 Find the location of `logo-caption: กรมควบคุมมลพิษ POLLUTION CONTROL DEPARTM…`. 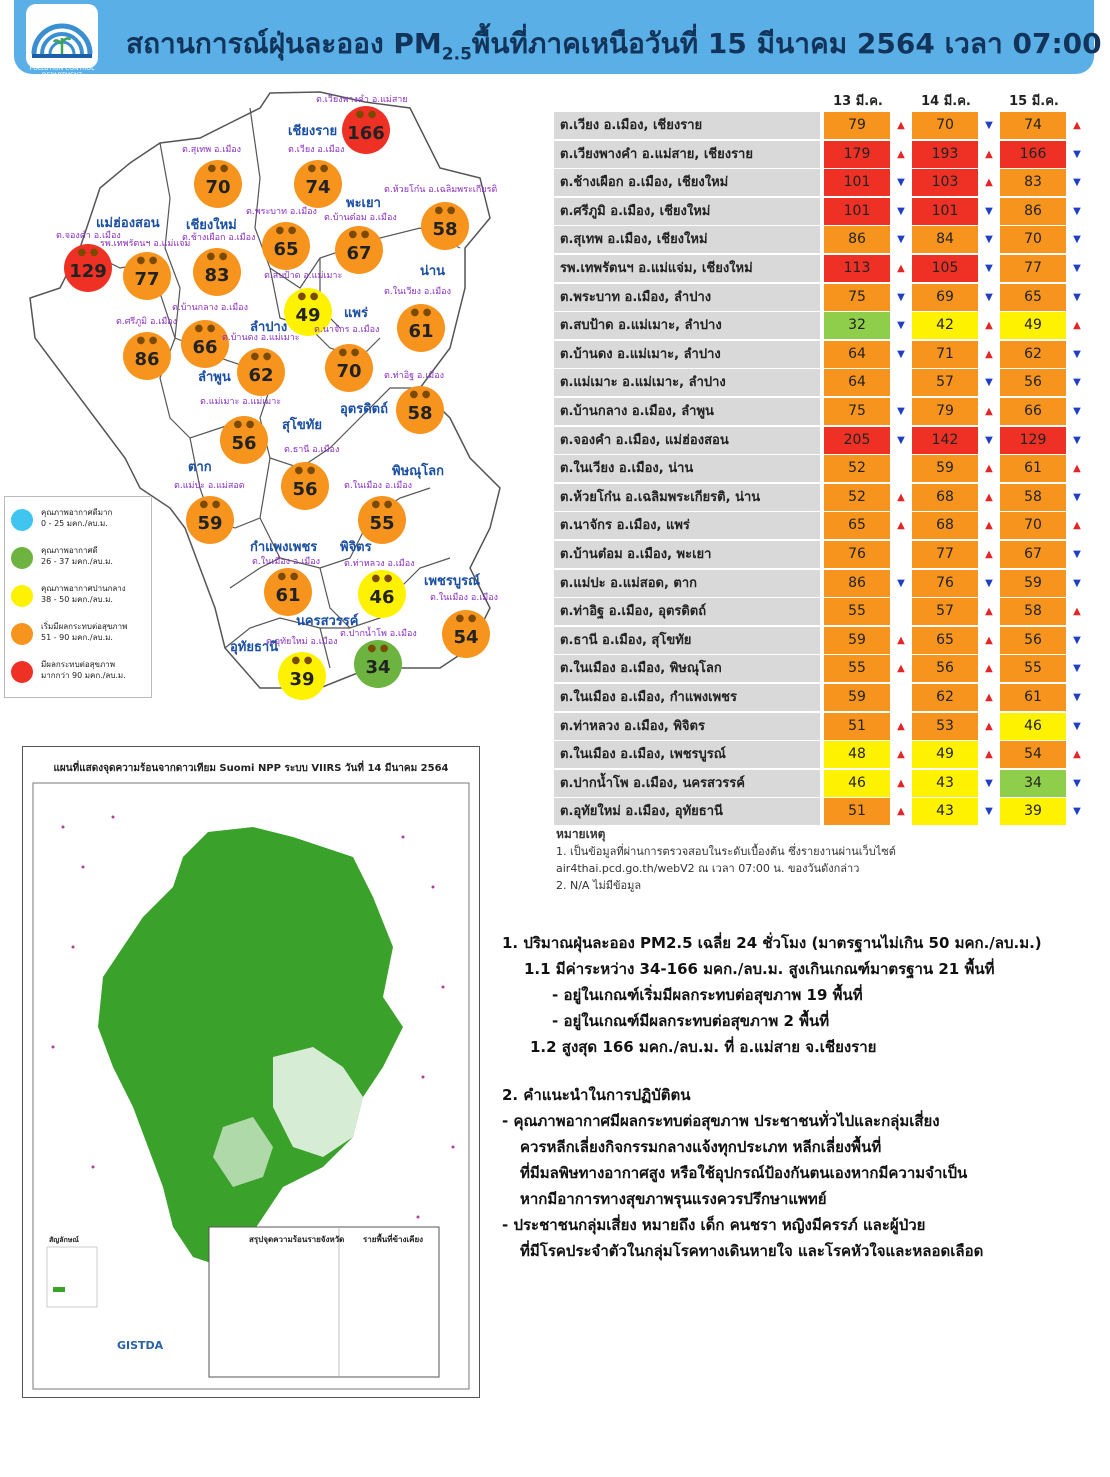

logo-caption: กรมควบคุมมลพิษ POLLUTION CONTROL DEPARTM… is located at coordinates (62, 68).